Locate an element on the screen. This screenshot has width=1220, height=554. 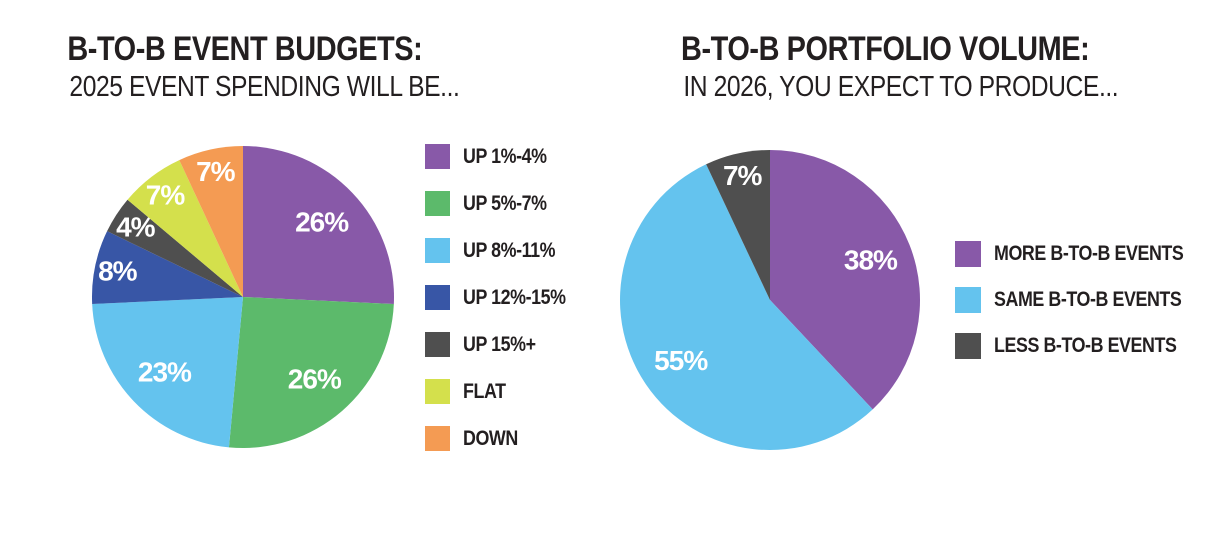
legend-label-up-1-4: UP 1%-4% is located at coordinates (505, 156).